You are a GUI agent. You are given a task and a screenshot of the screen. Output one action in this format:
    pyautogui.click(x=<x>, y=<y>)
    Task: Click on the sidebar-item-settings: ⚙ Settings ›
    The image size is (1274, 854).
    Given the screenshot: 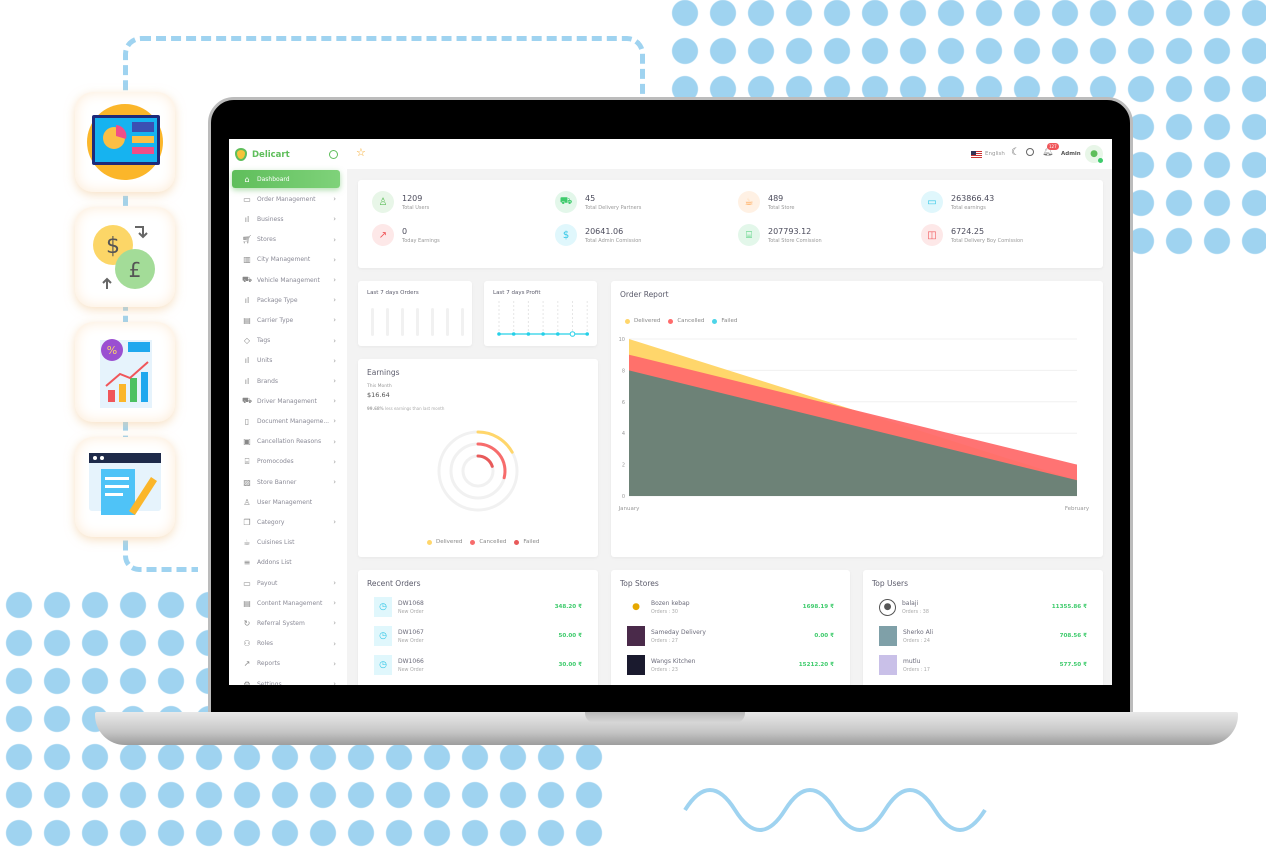 What is the action you would take?
    pyautogui.click(x=286, y=680)
    